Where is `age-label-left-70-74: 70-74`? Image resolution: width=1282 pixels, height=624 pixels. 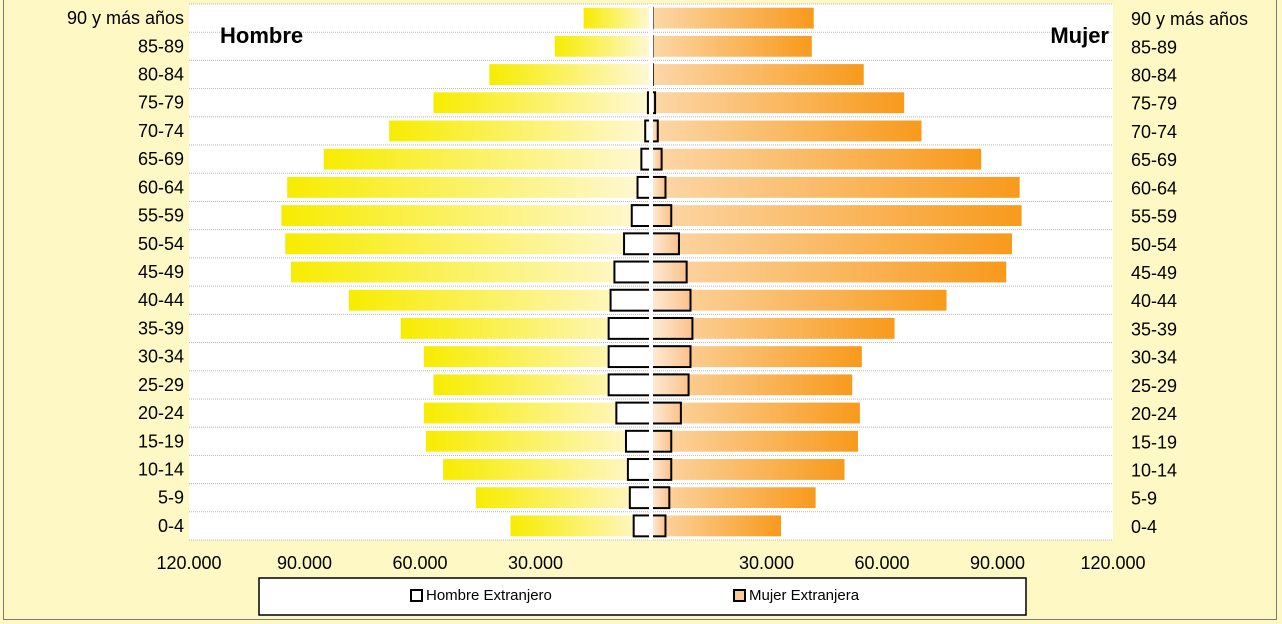
age-label-left-70-74: 70-74 is located at coordinates (161, 131).